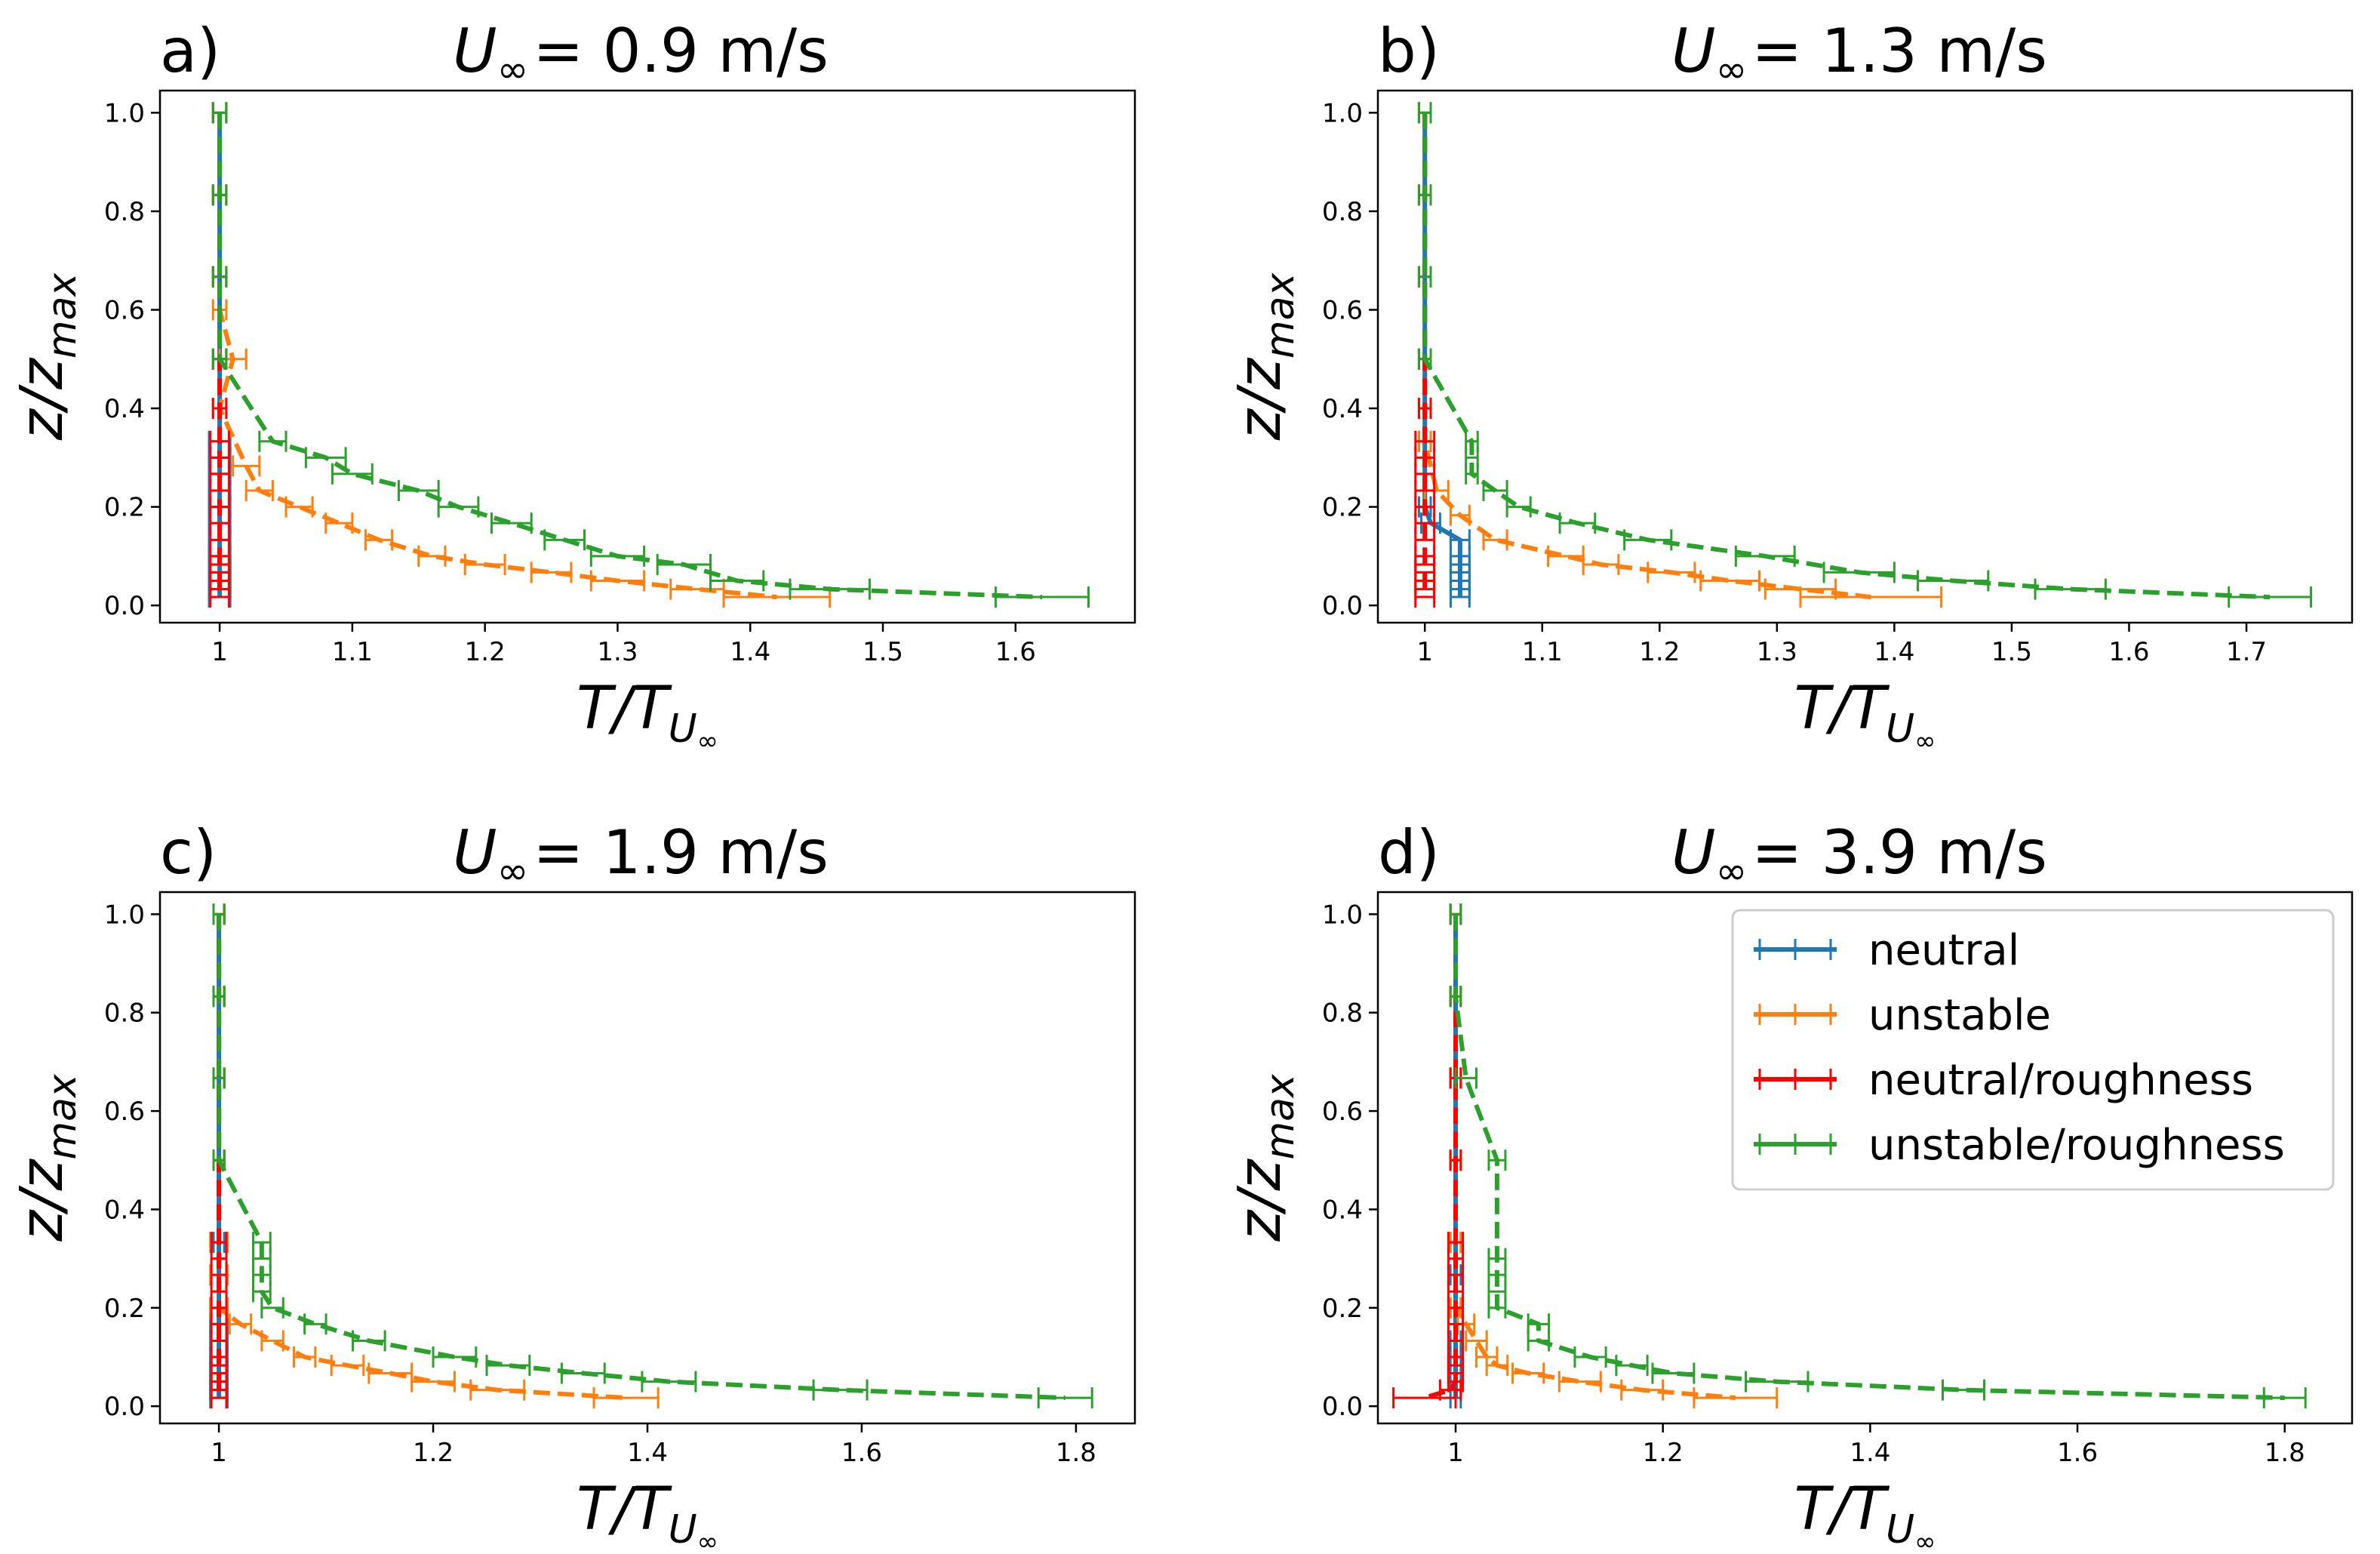 The height and width of the screenshot is (1554, 2380). I want to click on legend-item: unstable, so click(1902, 1015).